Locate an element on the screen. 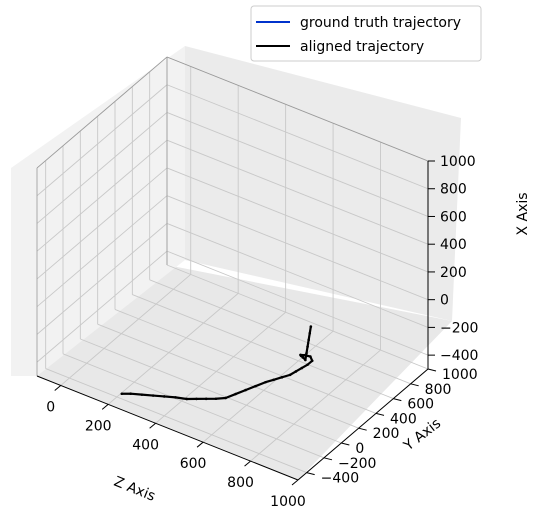 Image resolution: width=538 pixels, height=519 pixels. x-tick-label: 200 is located at coordinates (453, 273).